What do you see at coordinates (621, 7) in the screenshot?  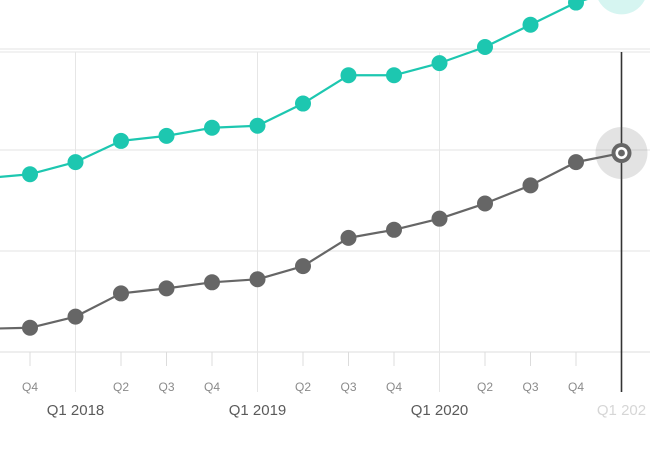 I see `highlight-halo` at bounding box center [621, 7].